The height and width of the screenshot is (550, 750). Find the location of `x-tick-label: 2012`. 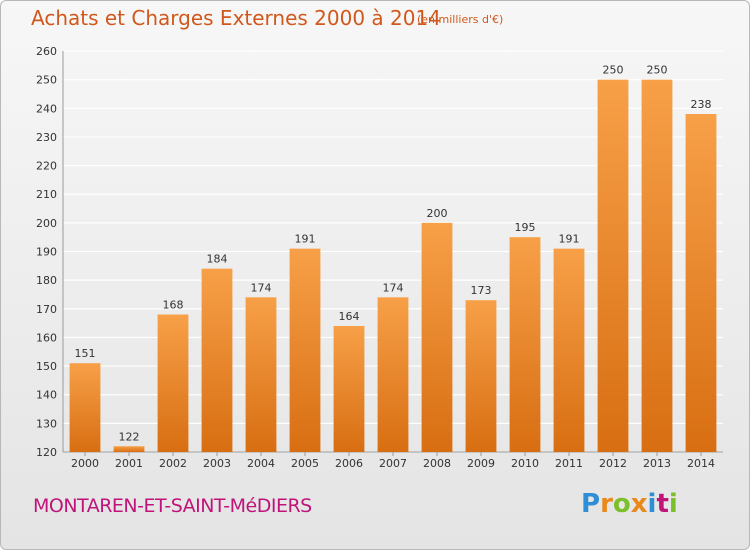

x-tick-label: 2012 is located at coordinates (613, 463).